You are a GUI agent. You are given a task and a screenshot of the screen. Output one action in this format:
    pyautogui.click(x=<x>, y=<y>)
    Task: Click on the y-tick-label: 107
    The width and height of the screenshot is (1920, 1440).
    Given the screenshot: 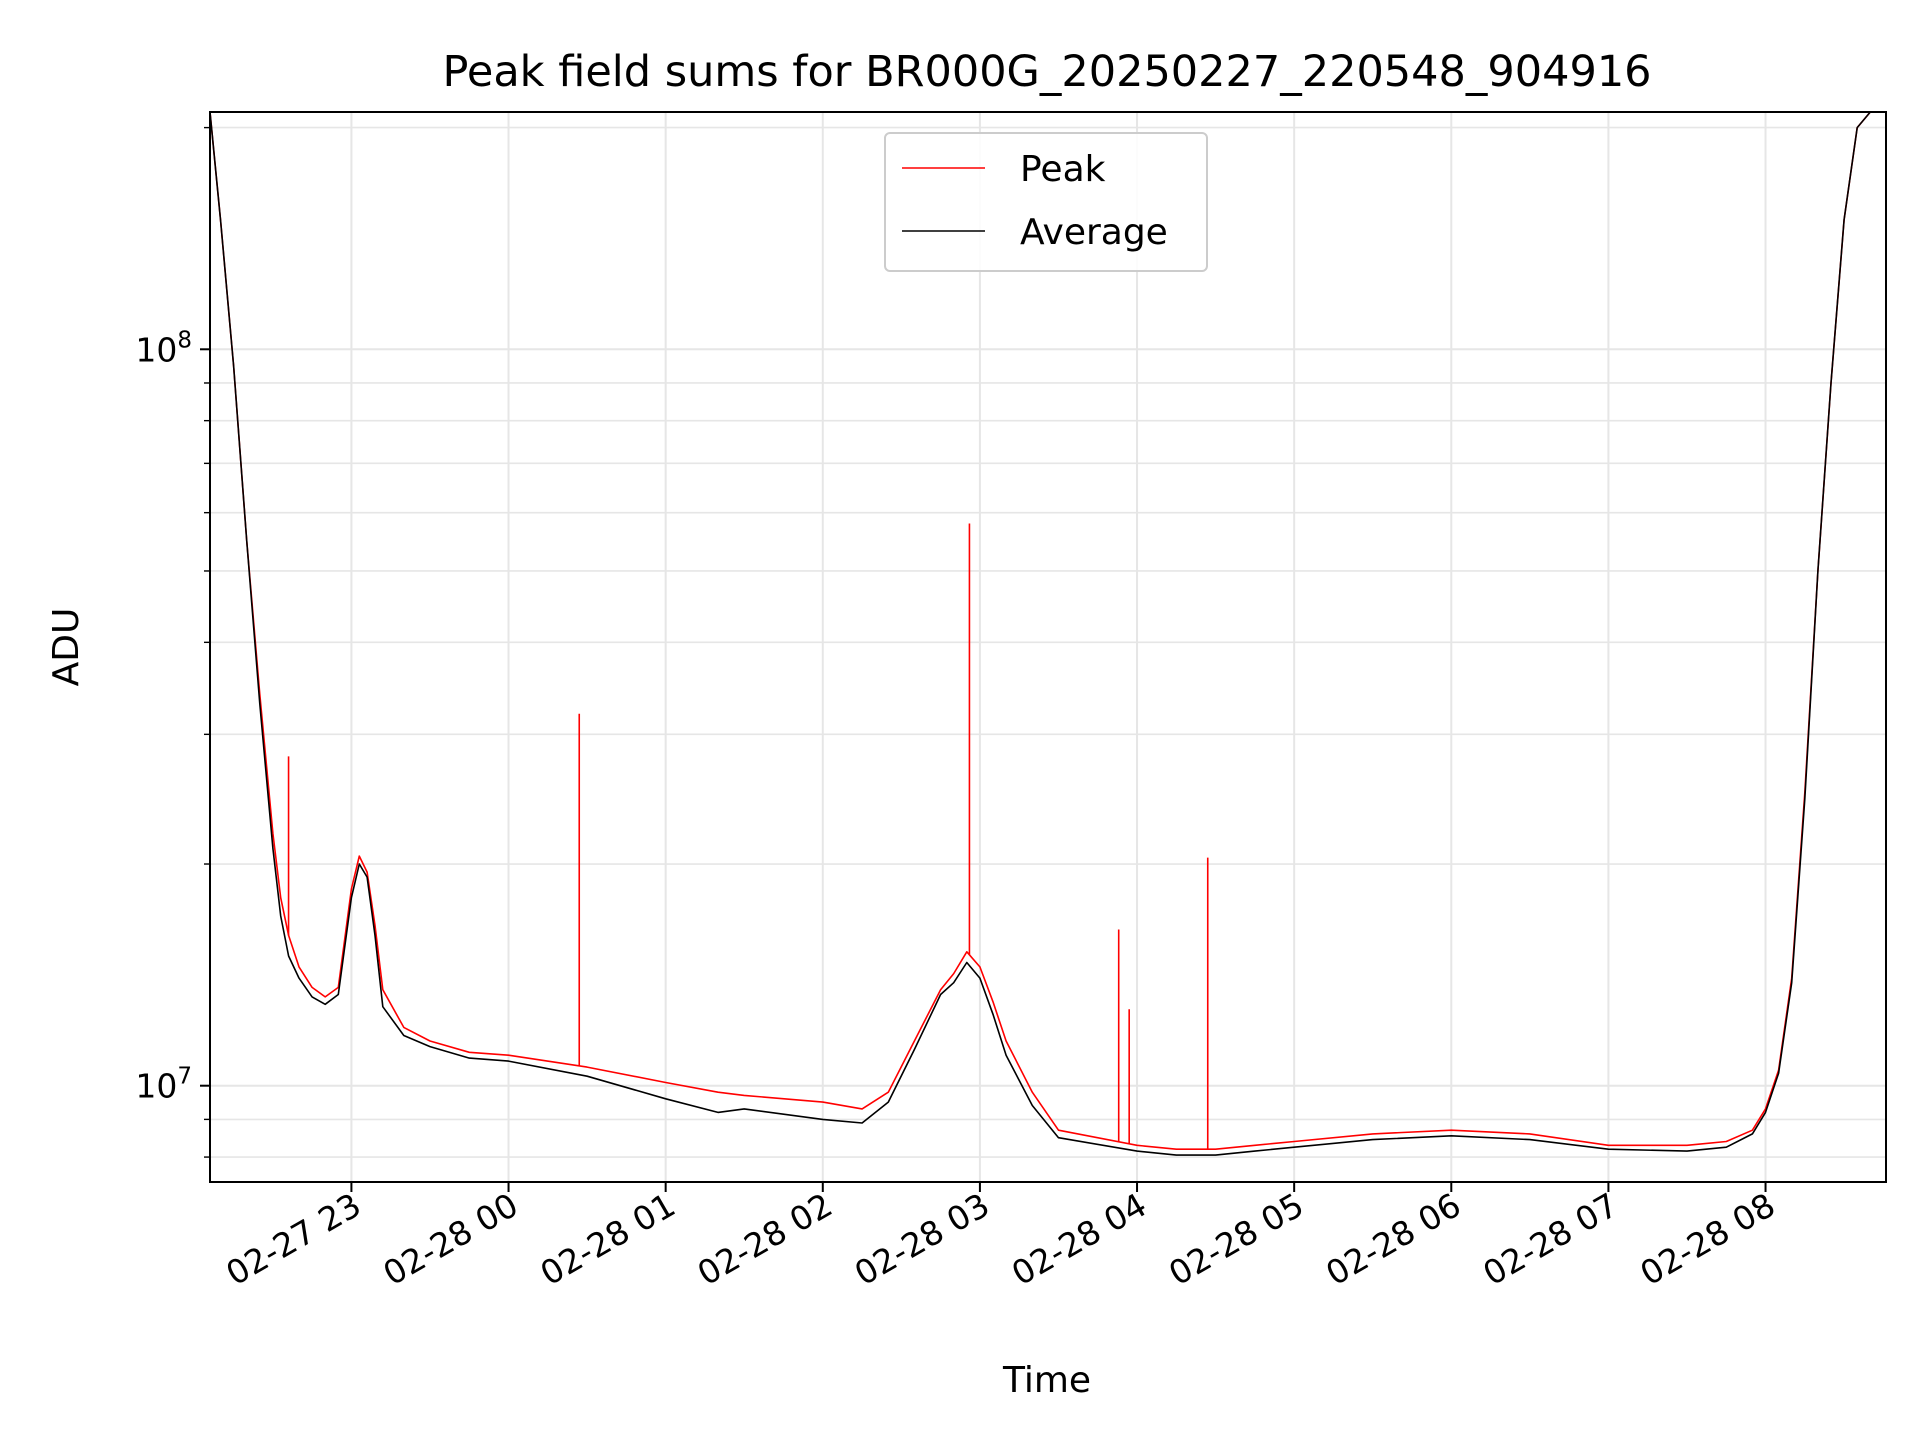 What is the action you would take?
    pyautogui.click(x=163, y=1085)
    